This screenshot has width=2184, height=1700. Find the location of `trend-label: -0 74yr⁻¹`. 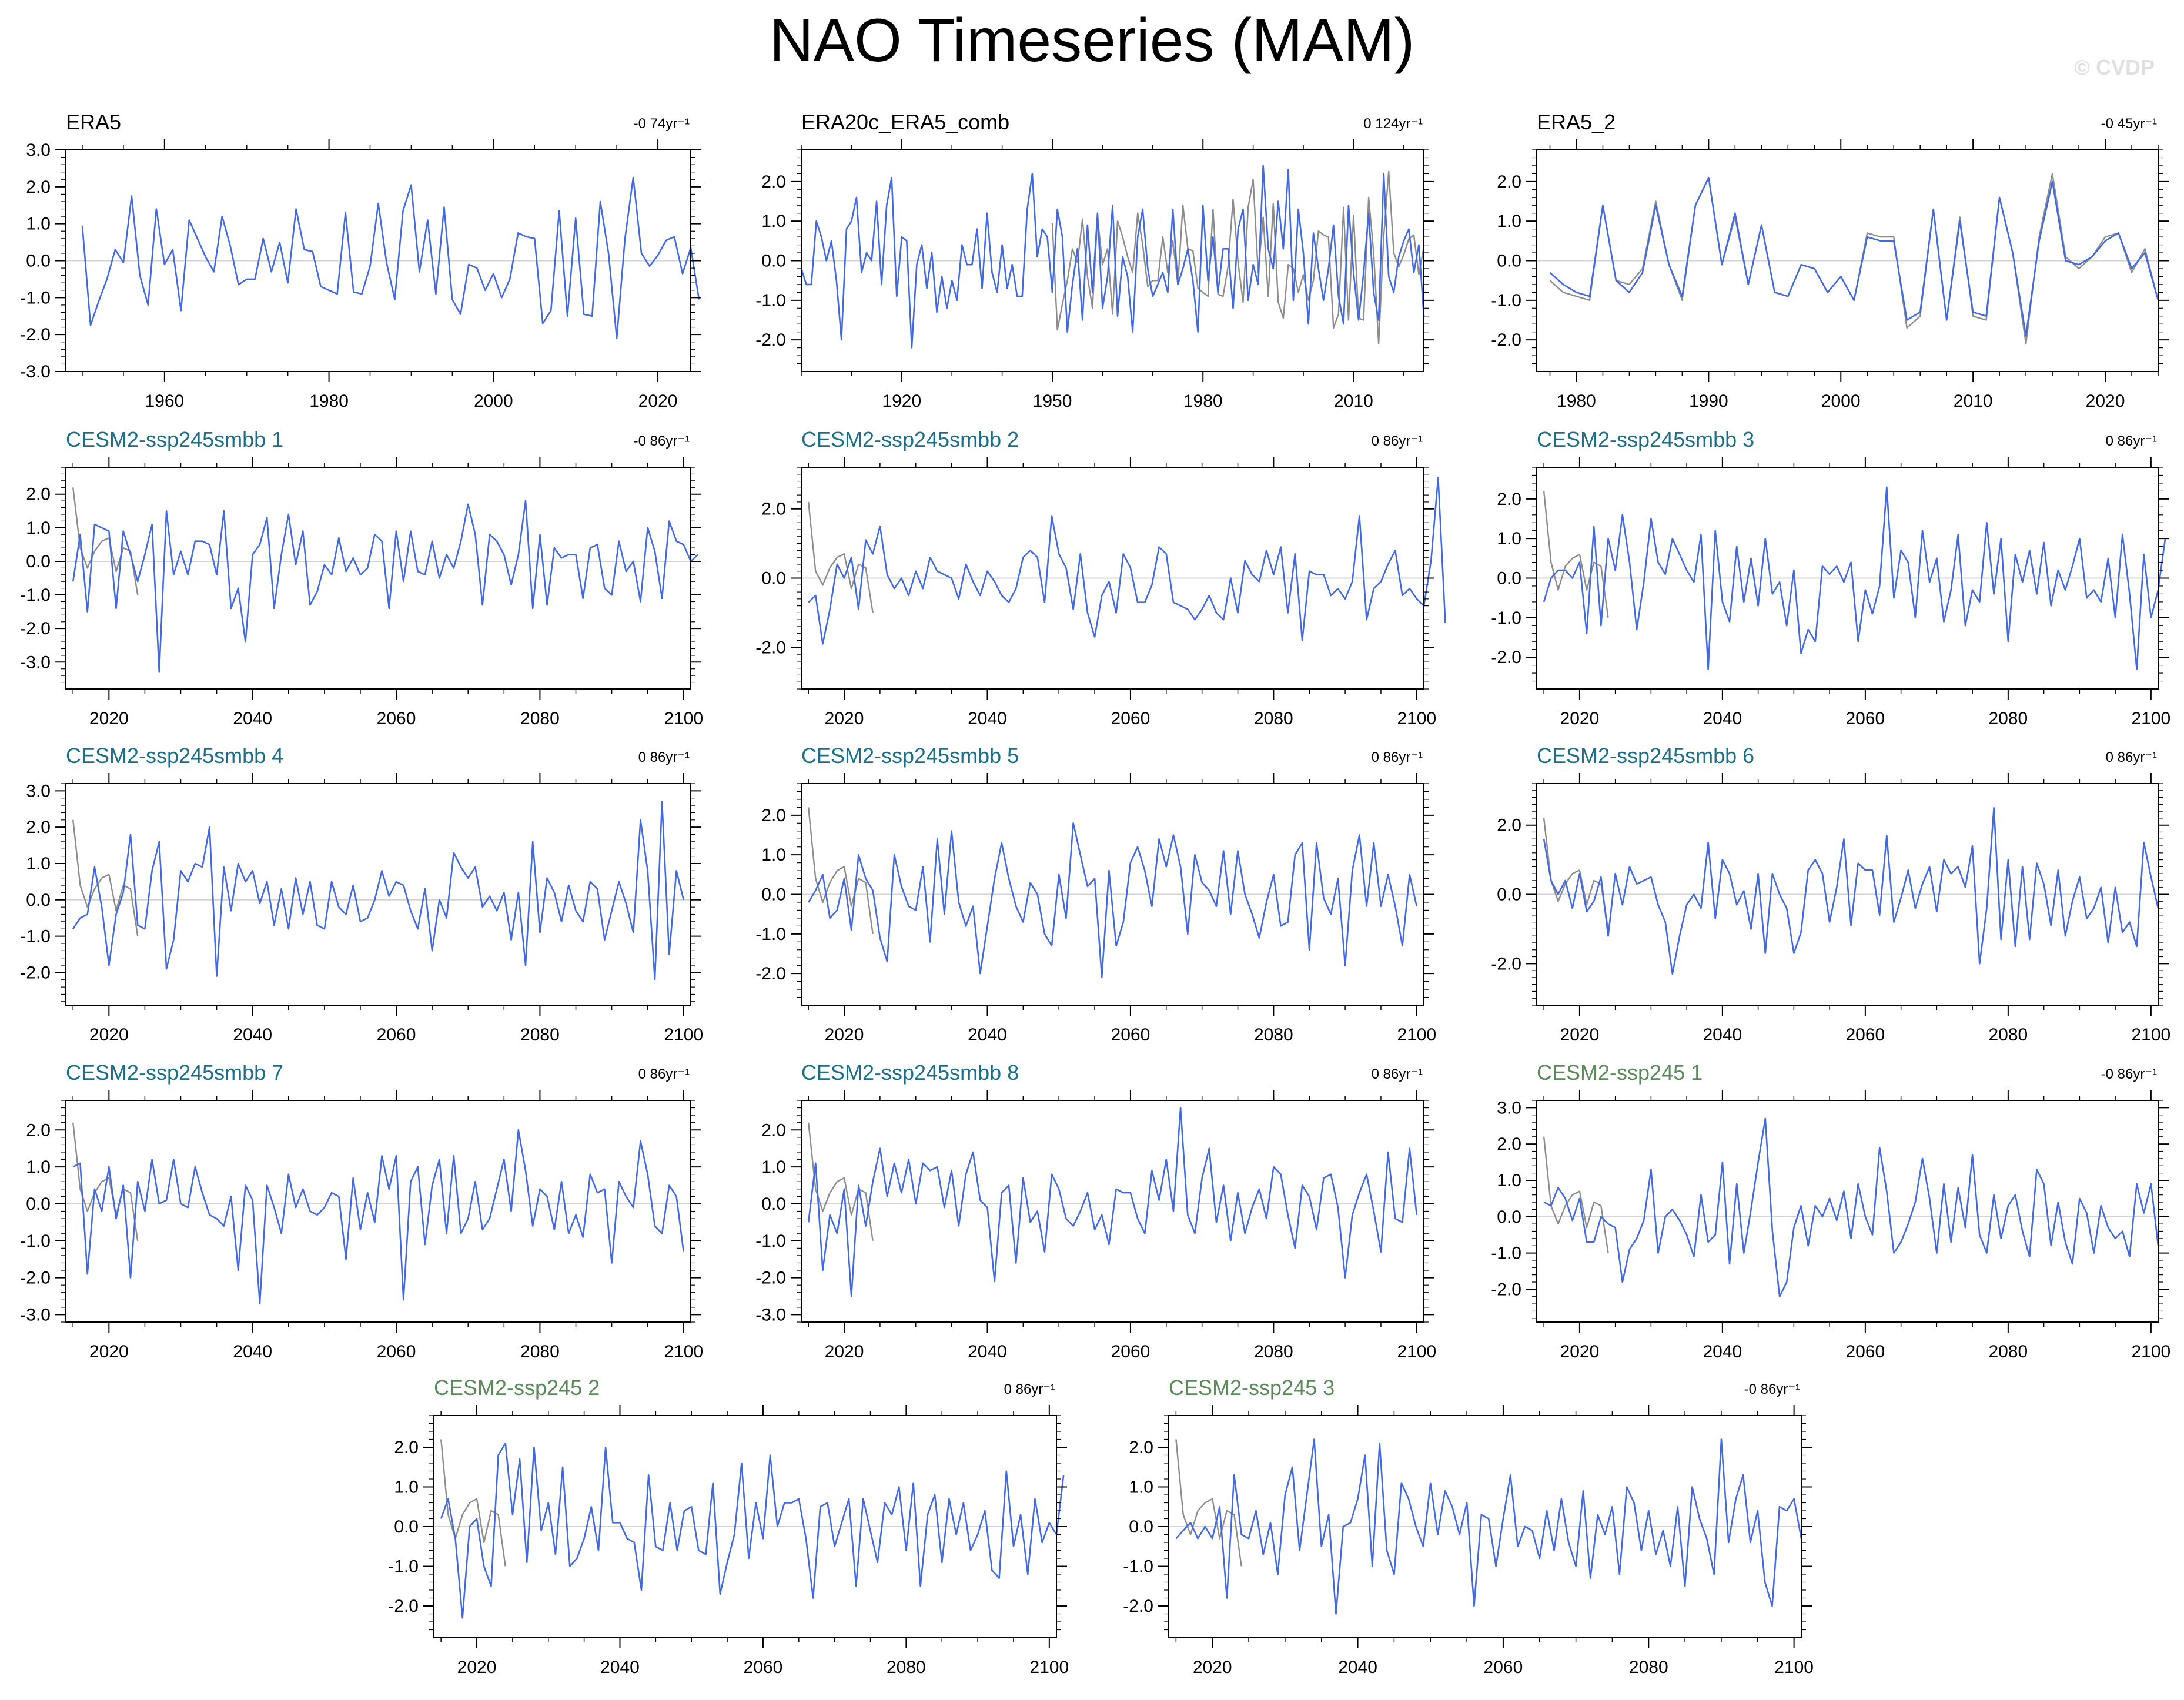

trend-label: -0 74yr⁻¹ is located at coordinates (662, 124).